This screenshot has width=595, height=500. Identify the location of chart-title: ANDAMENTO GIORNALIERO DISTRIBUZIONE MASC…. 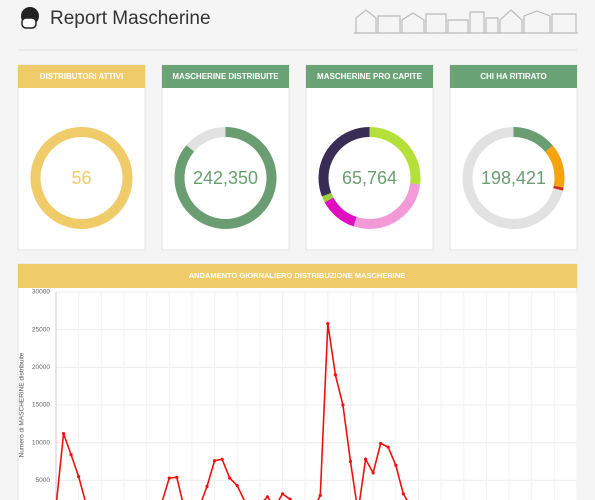
(297, 275).